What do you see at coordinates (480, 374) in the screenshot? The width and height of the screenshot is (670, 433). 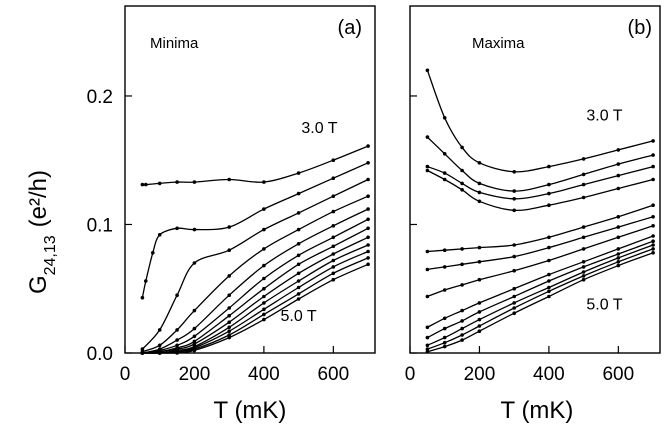 I see `x-tick-label: 200` at bounding box center [480, 374].